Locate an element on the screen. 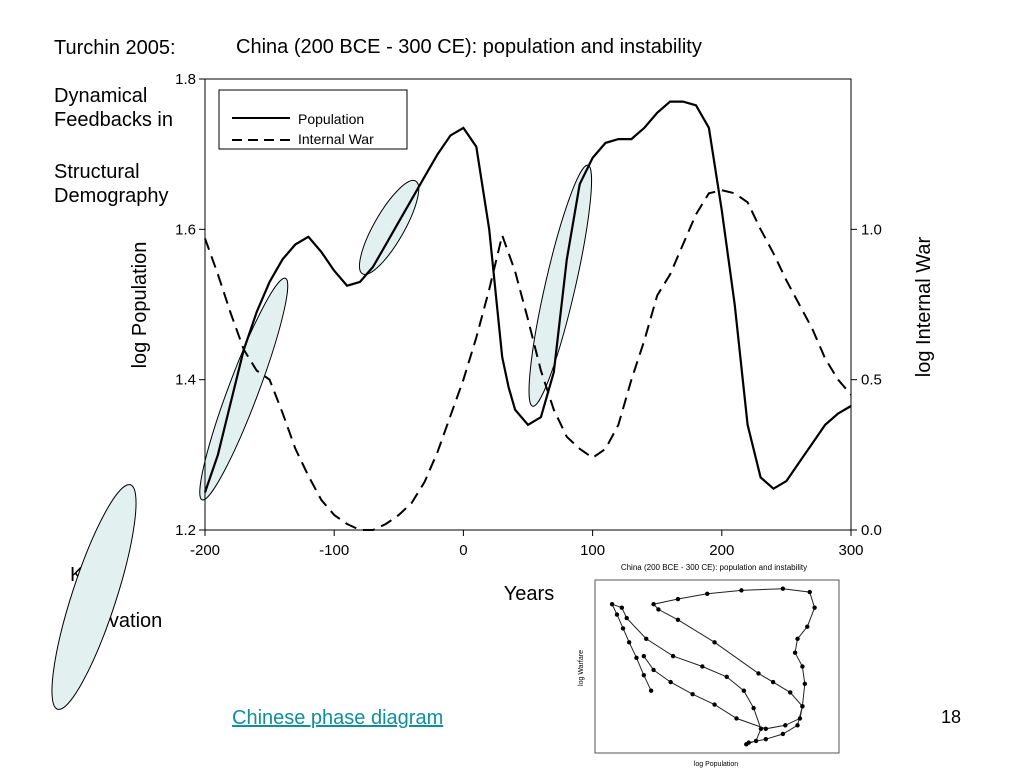 Image resolution: width=1024 pixels, height=768 pixels. phase-diagram-frame is located at coordinates (717, 666).